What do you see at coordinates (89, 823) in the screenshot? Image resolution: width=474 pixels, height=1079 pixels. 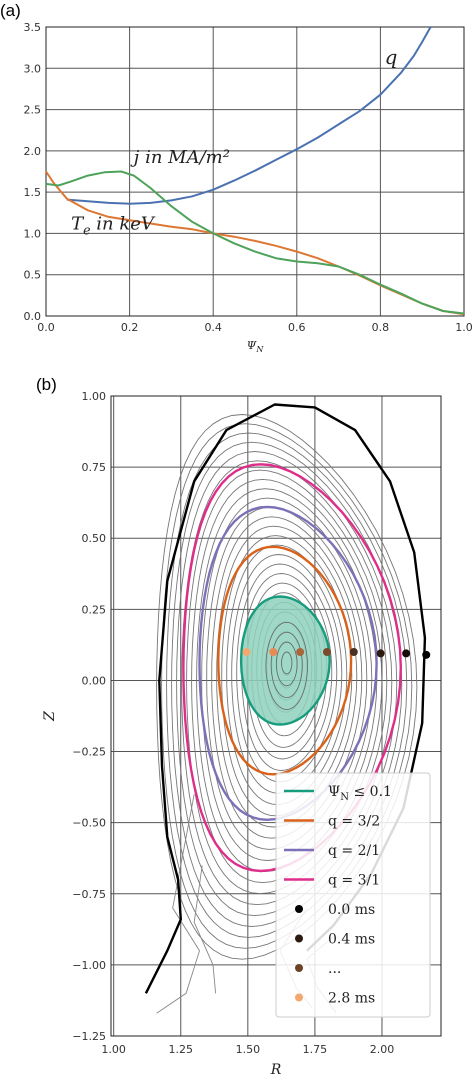 I see `y-tick-label: −0.50` at bounding box center [89, 823].